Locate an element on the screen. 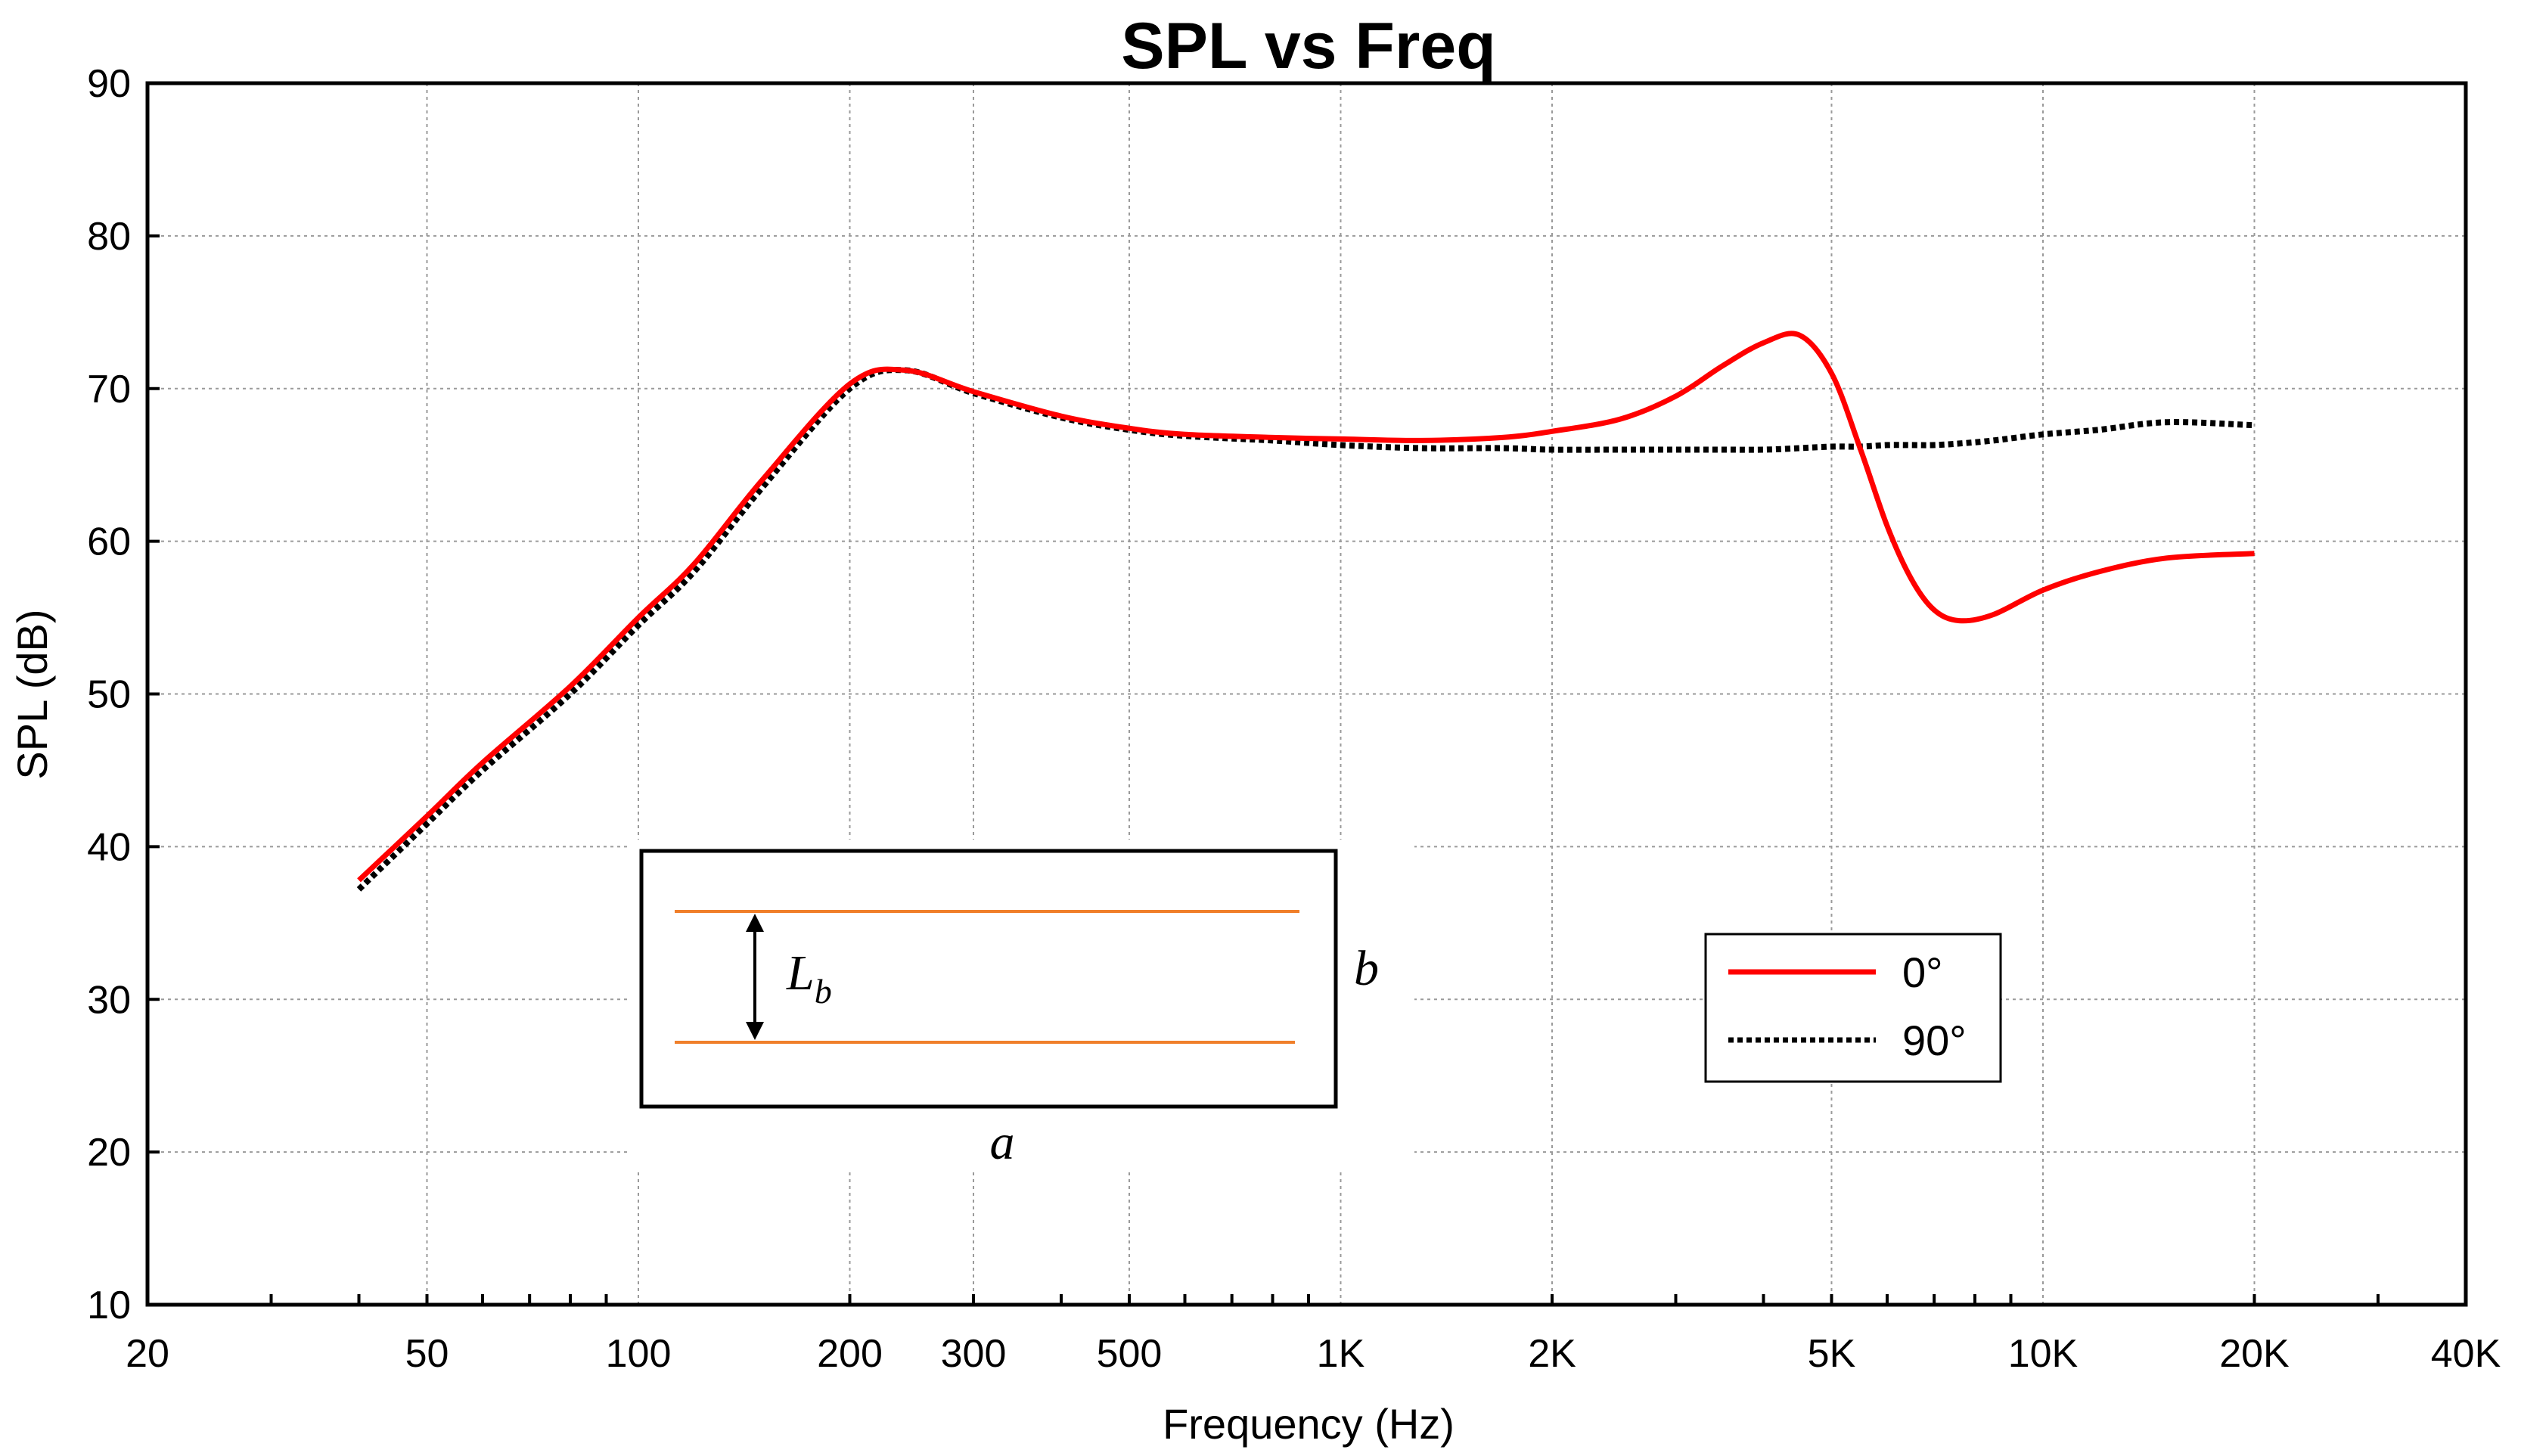  x-axis-ticks: 20 50 100 200 300 500 1K 2K 5K 10K 20K 40K is located at coordinates (1313, 1335).